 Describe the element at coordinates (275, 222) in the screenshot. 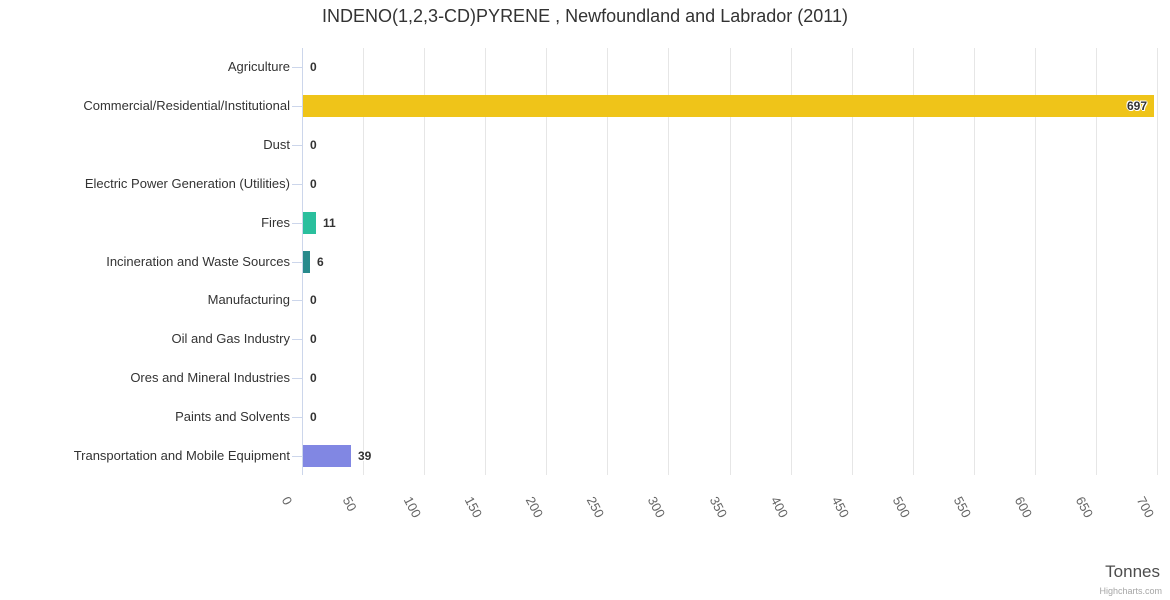

I see `category-label: Fires` at that location.